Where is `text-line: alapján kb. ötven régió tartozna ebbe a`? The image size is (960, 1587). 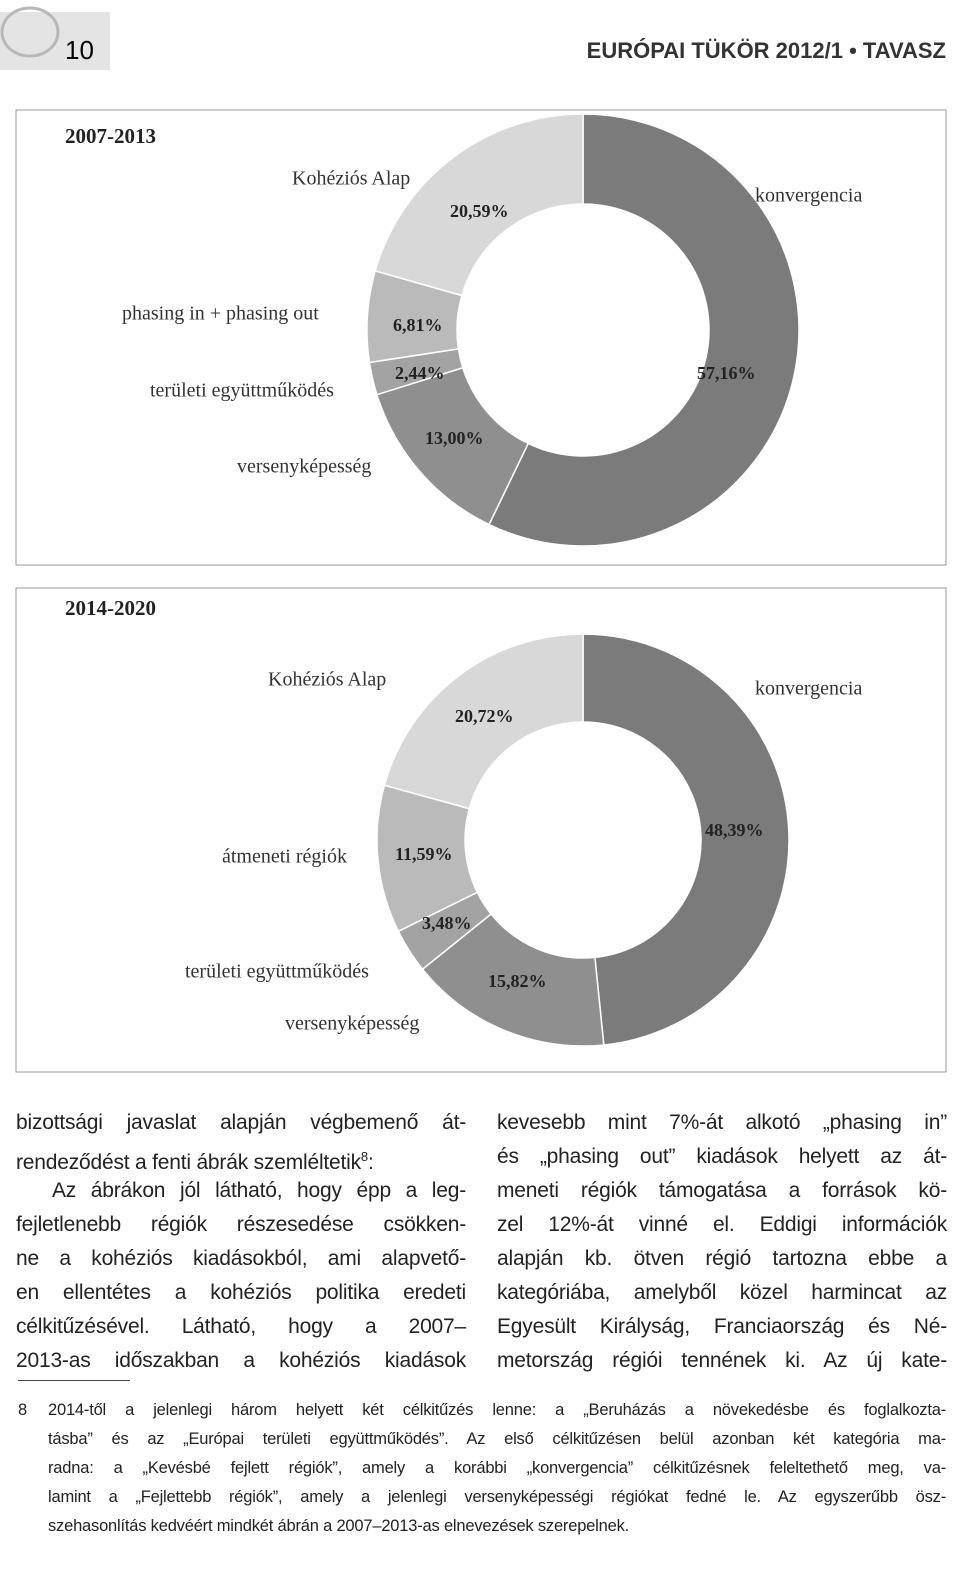 text-line: alapján kb. ötven régió tartozna ebbe a is located at coordinates (722, 1258).